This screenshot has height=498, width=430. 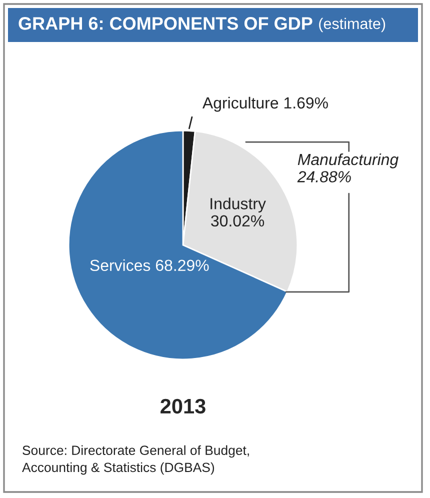 What do you see at coordinates (237, 221) in the screenshot?
I see `data-label: 30.02%` at bounding box center [237, 221].